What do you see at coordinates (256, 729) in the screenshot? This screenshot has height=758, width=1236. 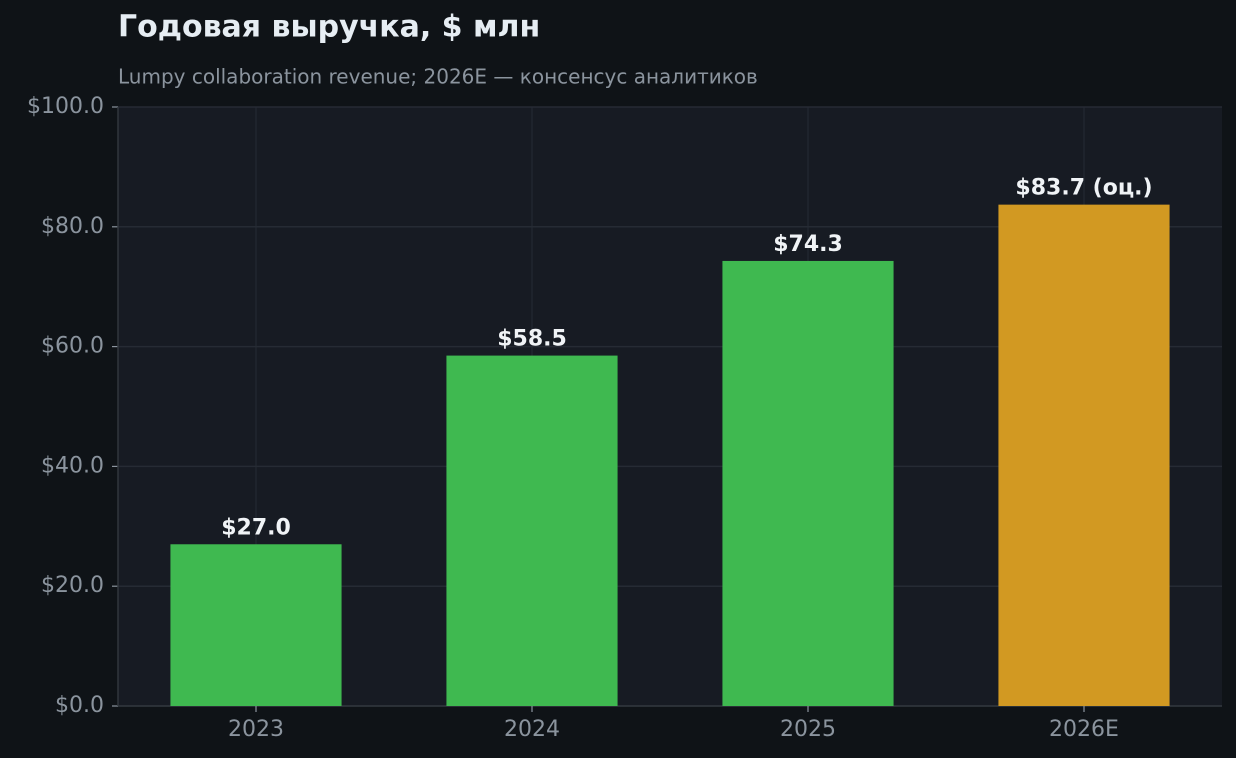 I see `x-tick-label: 2023` at bounding box center [256, 729].